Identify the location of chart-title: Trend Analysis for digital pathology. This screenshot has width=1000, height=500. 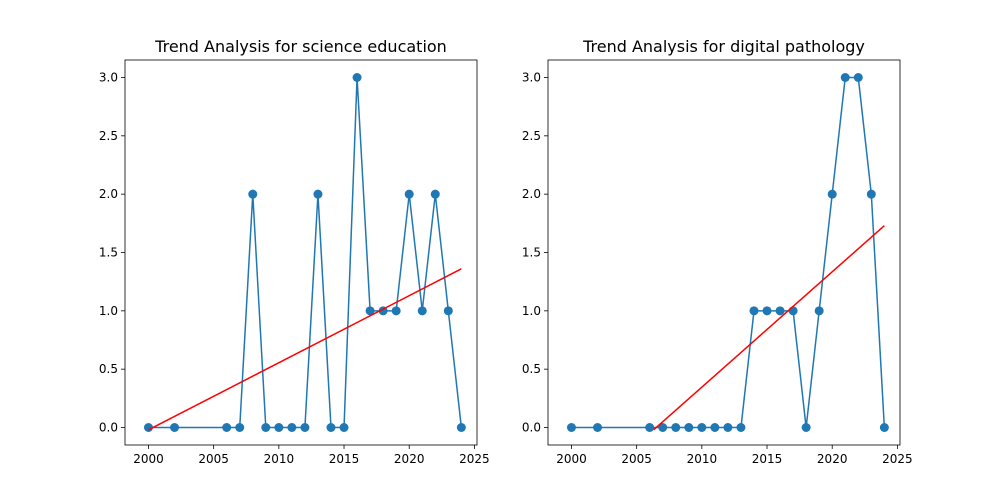
(723, 46).